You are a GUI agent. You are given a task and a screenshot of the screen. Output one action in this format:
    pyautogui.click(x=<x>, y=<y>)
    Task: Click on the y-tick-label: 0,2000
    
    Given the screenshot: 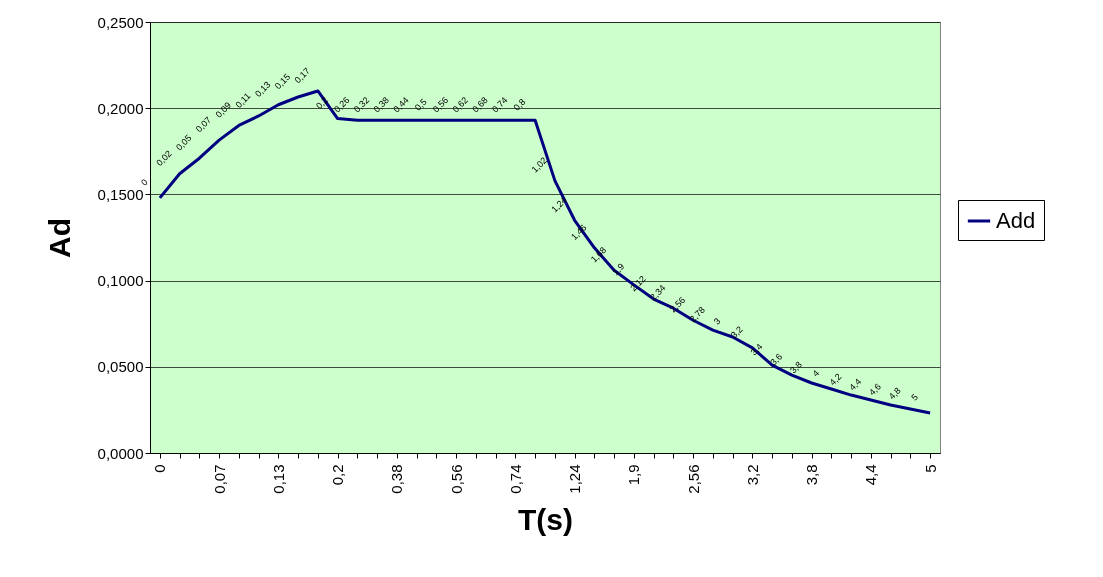 What is the action you would take?
    pyautogui.click(x=120, y=108)
    